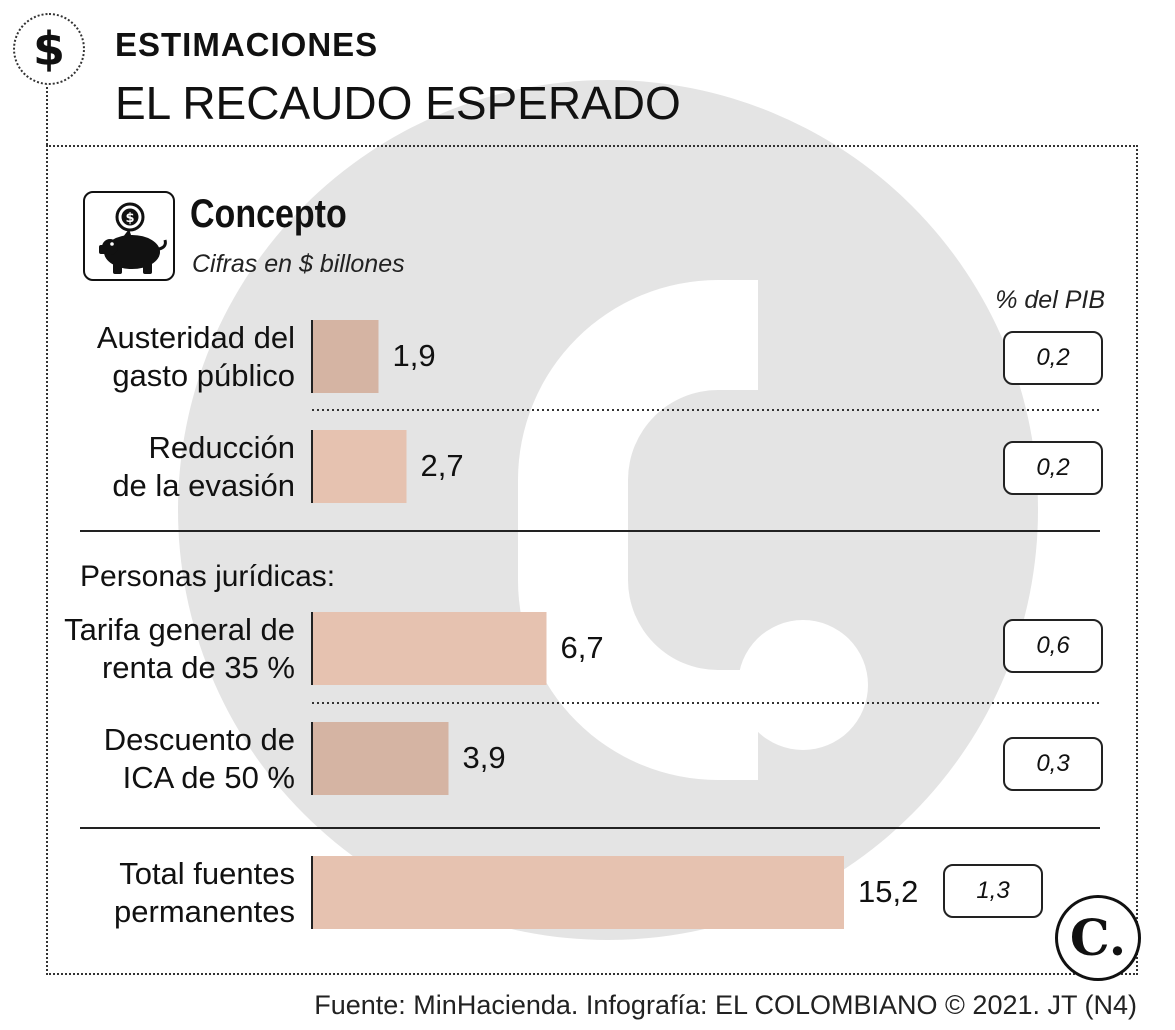  I want to click on category-label: Austeridad del gasto público, so click(165, 357).